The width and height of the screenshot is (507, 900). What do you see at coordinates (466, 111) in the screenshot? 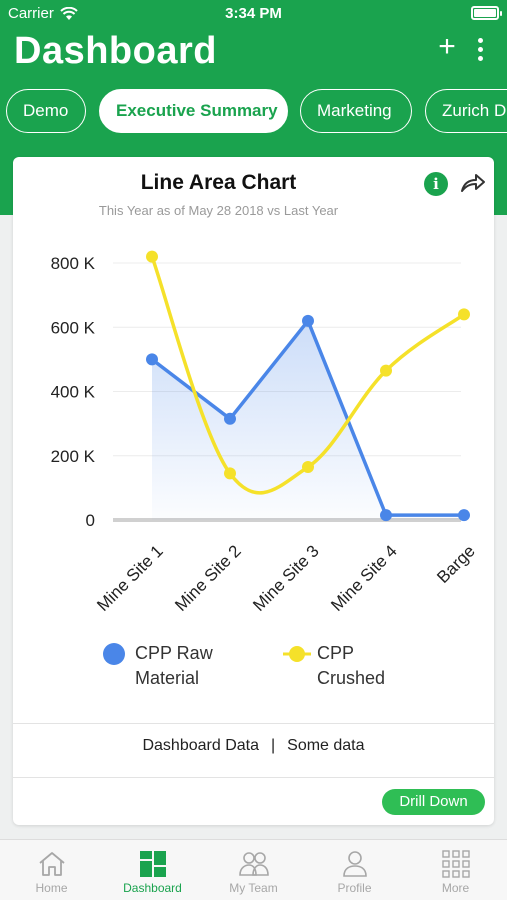
I see `tab-zurich-dashboard: Zurich Dashboard` at bounding box center [466, 111].